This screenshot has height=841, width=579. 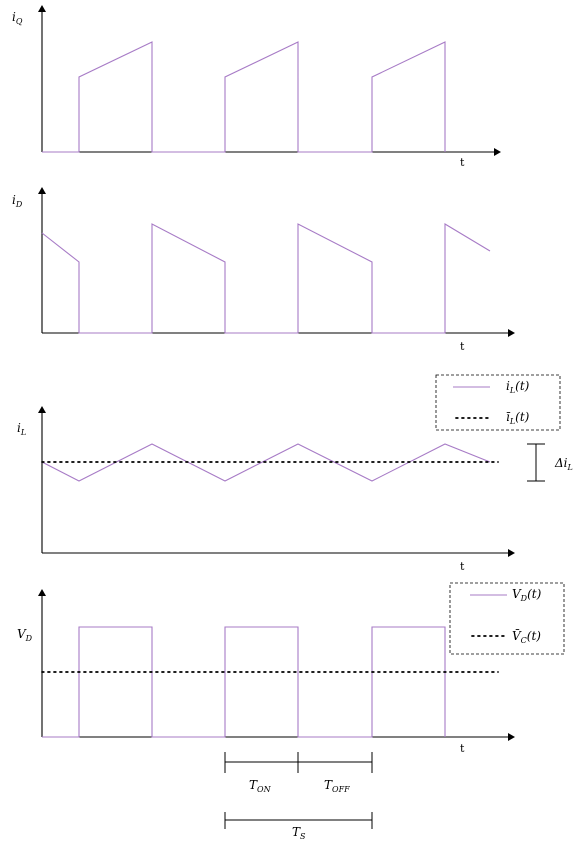 I want to click on diode-voltage-waveform, so click(x=244, y=682).